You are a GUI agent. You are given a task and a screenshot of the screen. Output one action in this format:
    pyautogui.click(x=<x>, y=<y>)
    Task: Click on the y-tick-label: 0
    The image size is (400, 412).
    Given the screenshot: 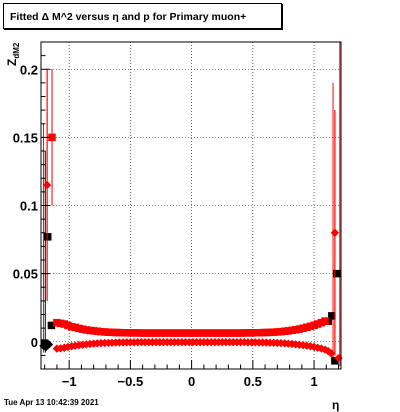 What is the action you would take?
    pyautogui.click(x=34, y=342)
    